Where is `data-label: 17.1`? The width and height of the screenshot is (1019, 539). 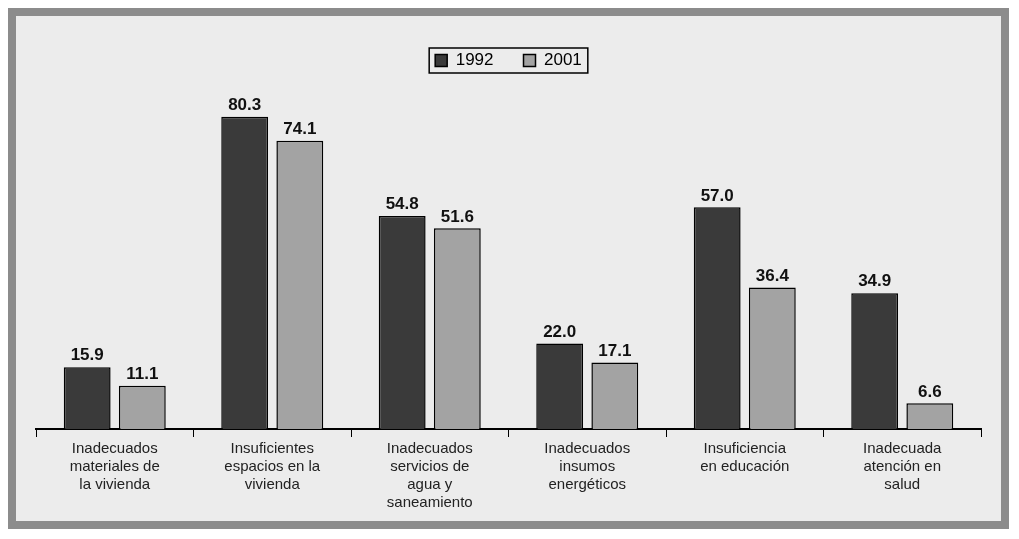 data-label: 17.1 is located at coordinates (615, 350).